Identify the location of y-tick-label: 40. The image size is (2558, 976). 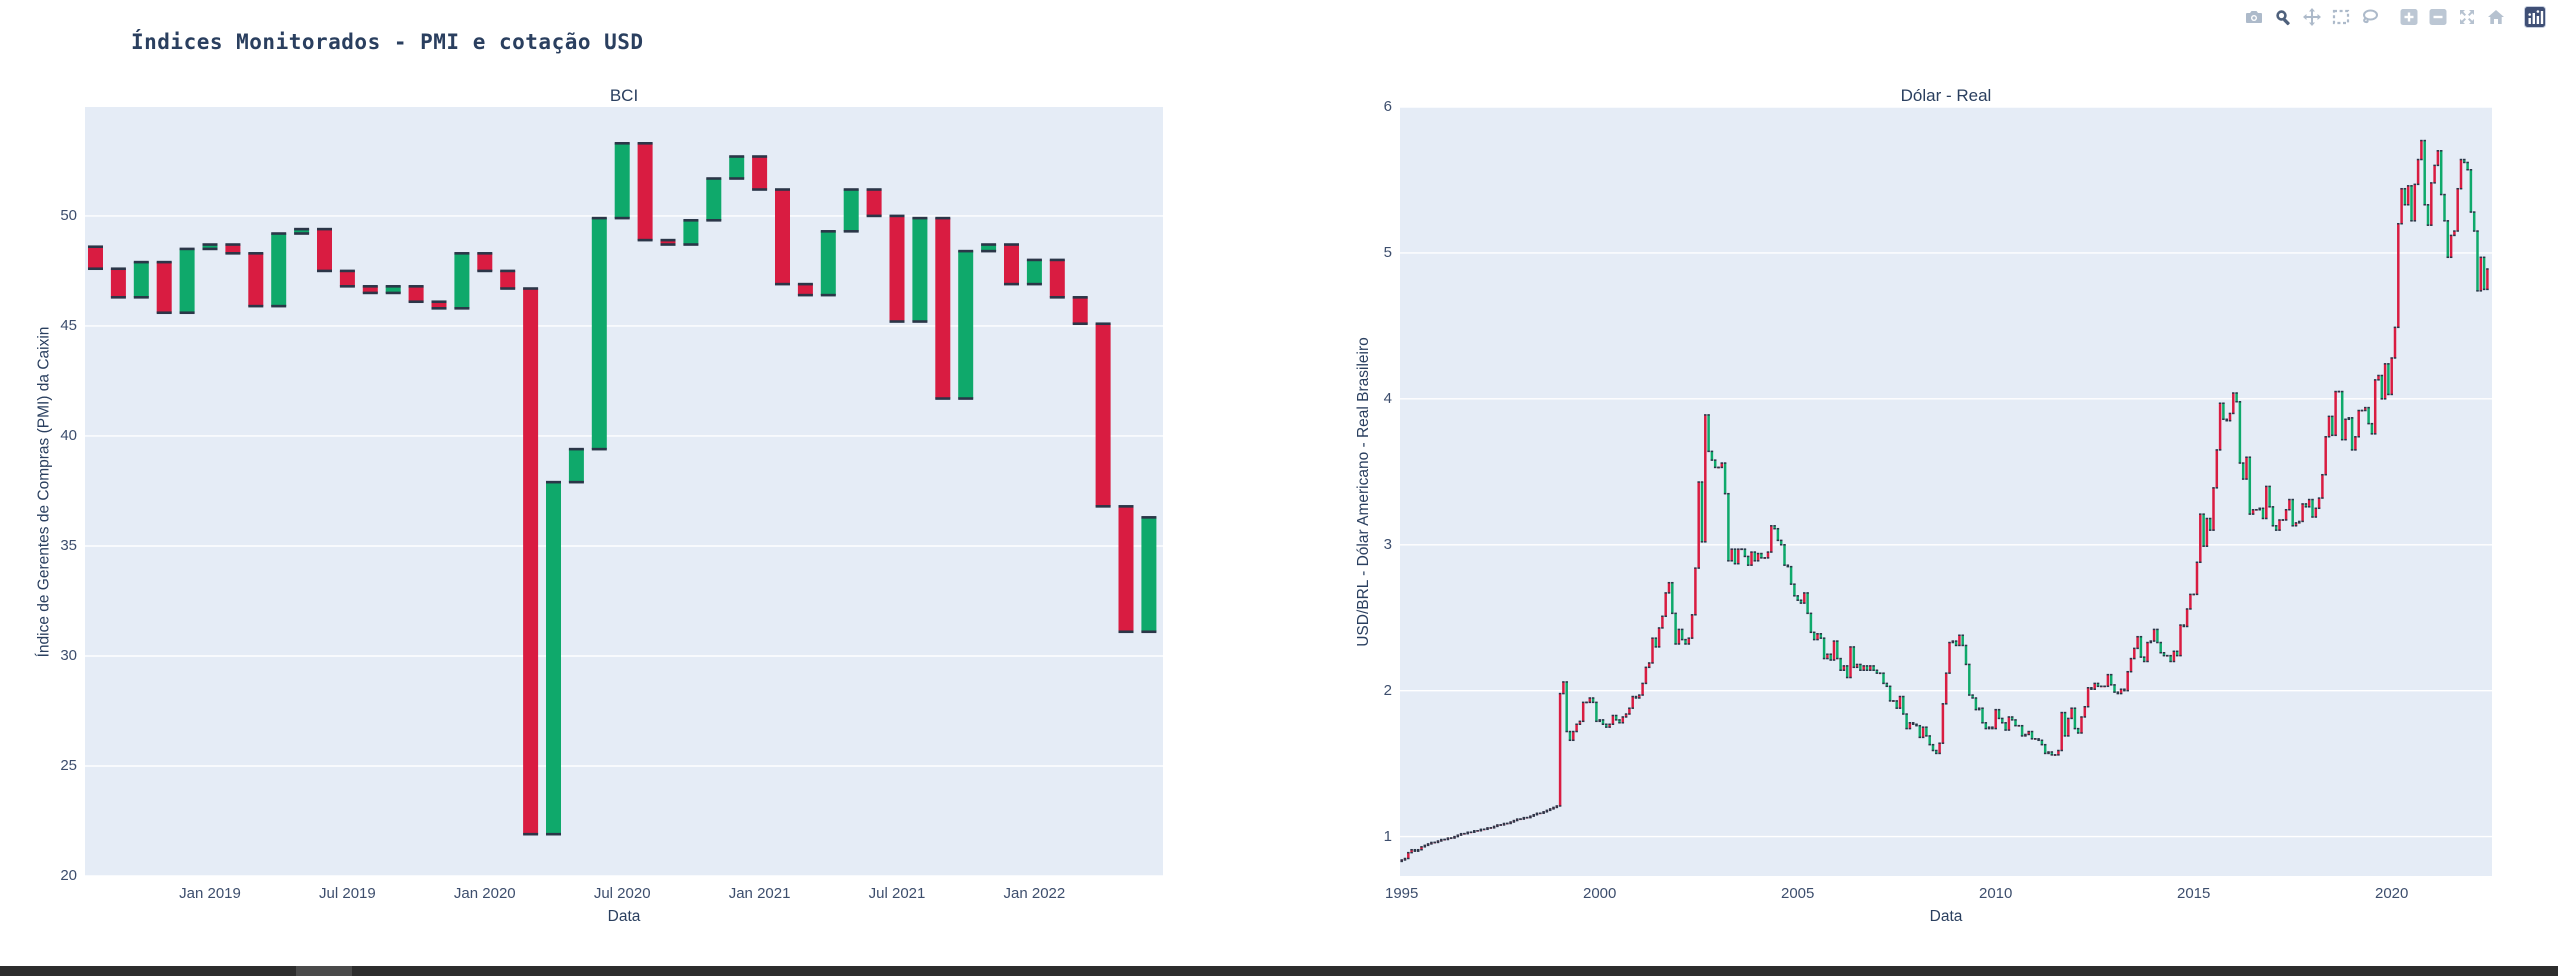
(68, 435).